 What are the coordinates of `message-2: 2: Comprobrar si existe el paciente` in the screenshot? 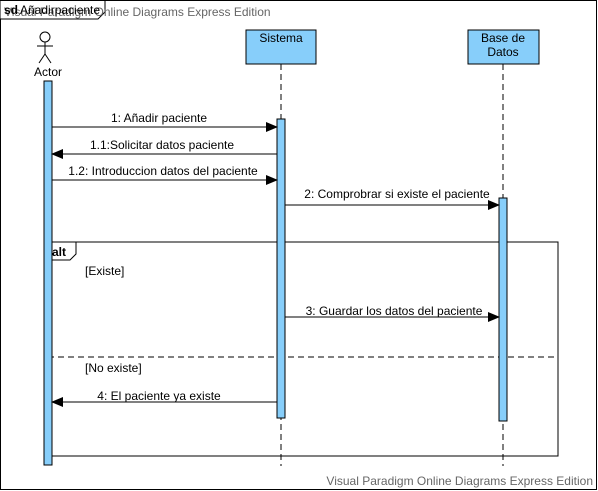 It's located at (392, 198).